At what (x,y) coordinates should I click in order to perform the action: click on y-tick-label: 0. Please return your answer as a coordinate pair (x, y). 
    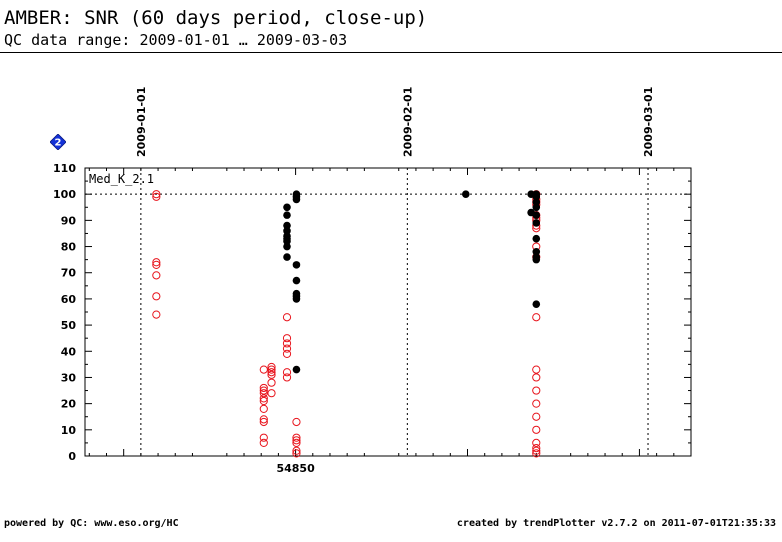
    Looking at the image, I should click on (72, 456).